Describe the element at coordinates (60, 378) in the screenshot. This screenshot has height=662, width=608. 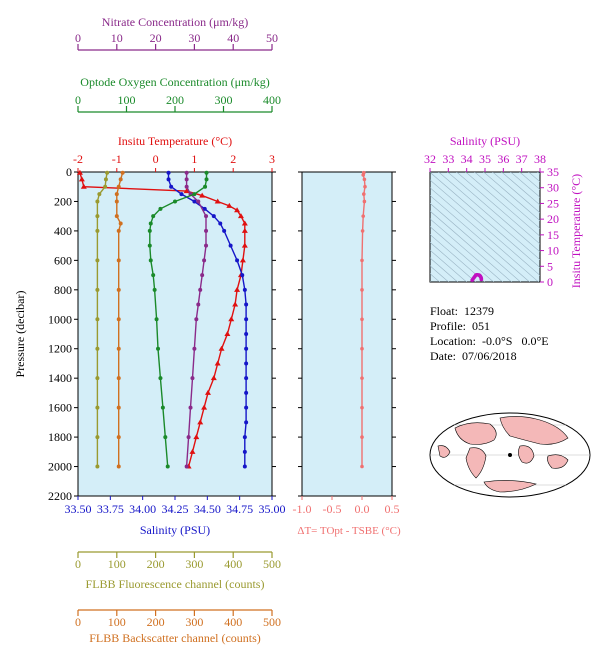
I see `pressure-tick-label: 1400` at that location.